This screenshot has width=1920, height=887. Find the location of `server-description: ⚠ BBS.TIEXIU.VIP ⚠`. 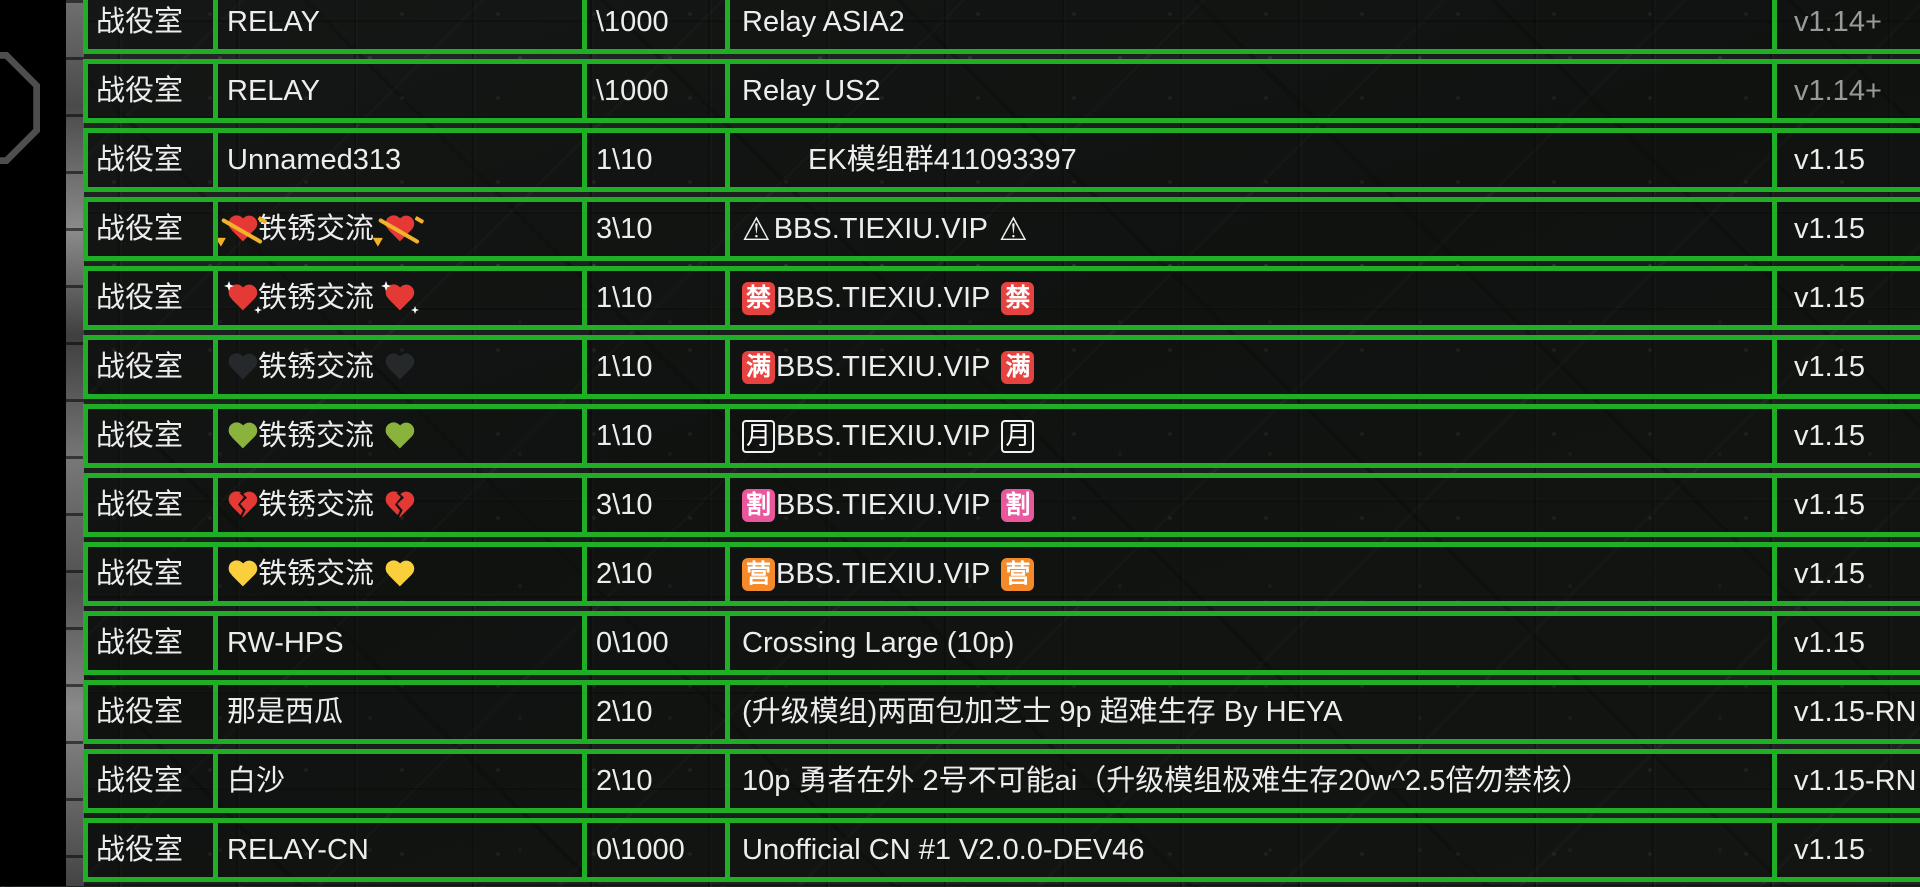

server-description: ⚠ BBS.TIEXIU.VIP ⚠ is located at coordinates (1248, 229).